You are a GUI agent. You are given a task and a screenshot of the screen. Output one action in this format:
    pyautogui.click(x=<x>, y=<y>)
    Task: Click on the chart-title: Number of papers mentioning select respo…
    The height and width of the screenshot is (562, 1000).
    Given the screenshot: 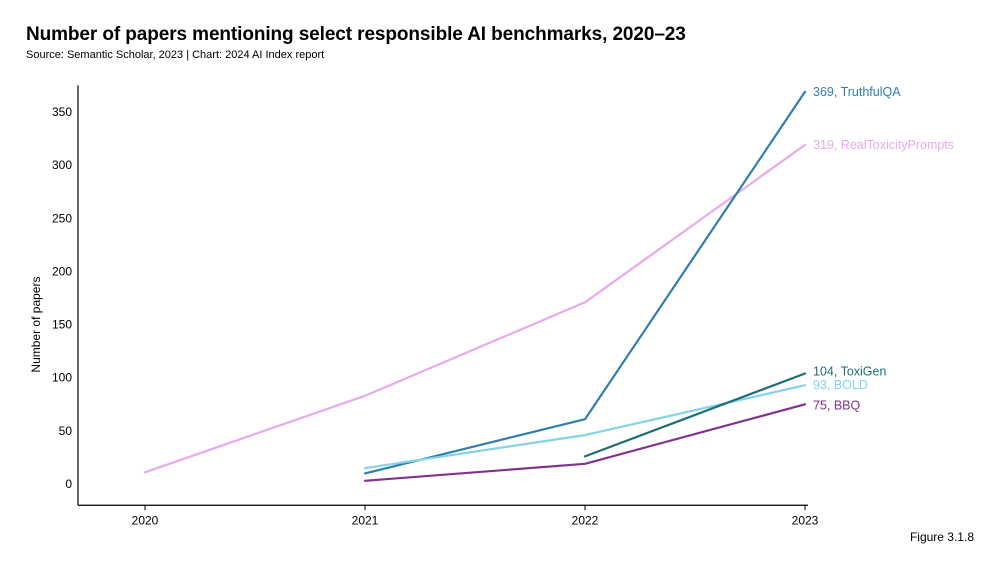 What is the action you would take?
    pyautogui.click(x=356, y=34)
    